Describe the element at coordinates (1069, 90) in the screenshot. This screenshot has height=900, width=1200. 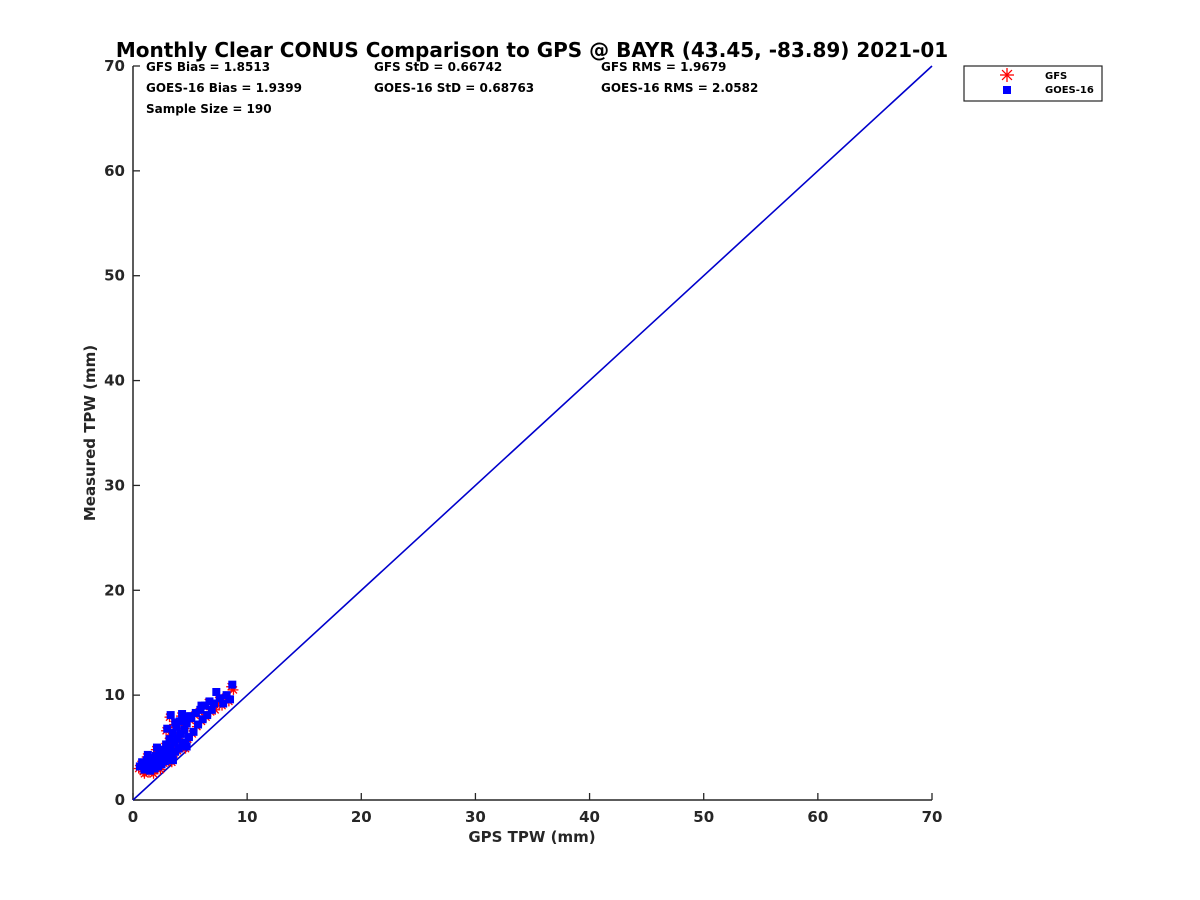
I see `legend-goes16-label: GOES-16` at that location.